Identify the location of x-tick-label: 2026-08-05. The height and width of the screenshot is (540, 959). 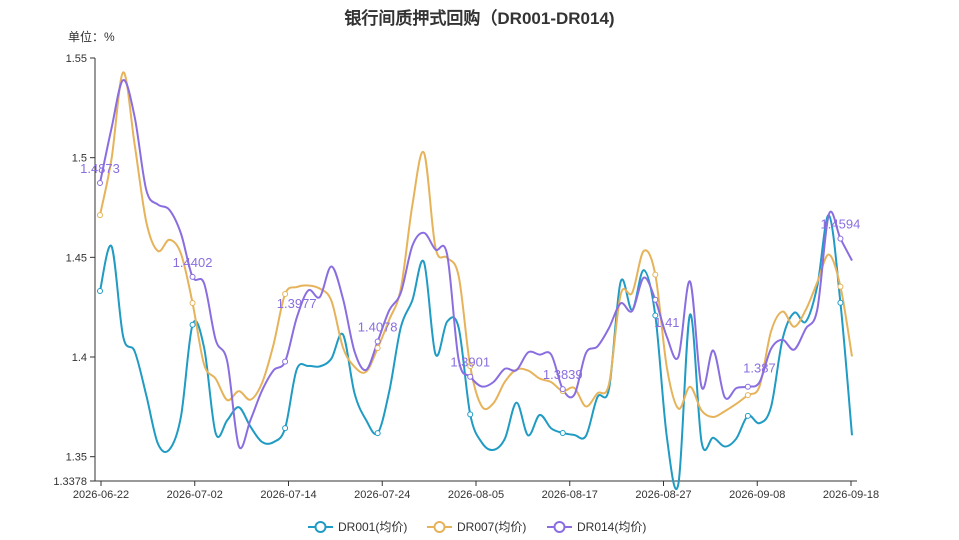
(476, 495).